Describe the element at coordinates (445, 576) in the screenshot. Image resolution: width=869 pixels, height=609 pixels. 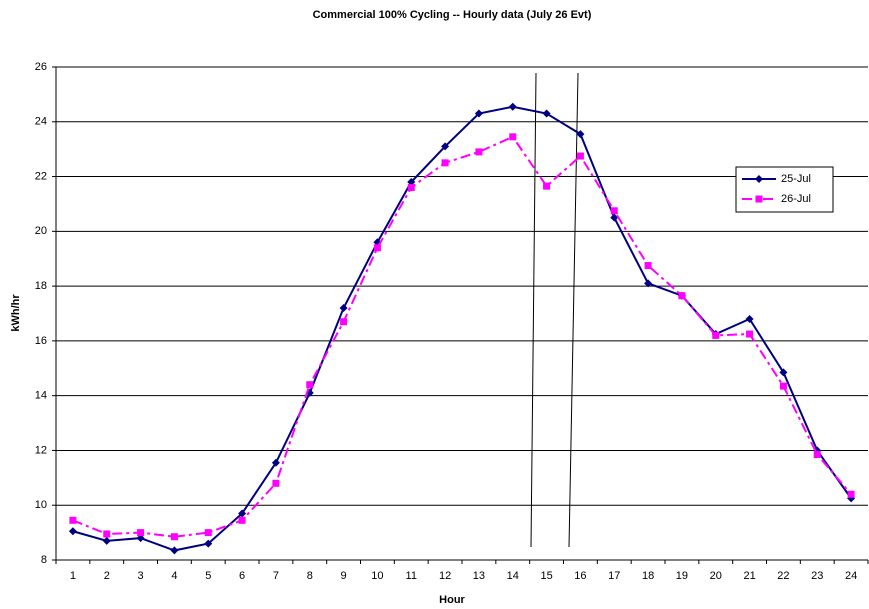
I see `x-tick-label: 12` at that location.